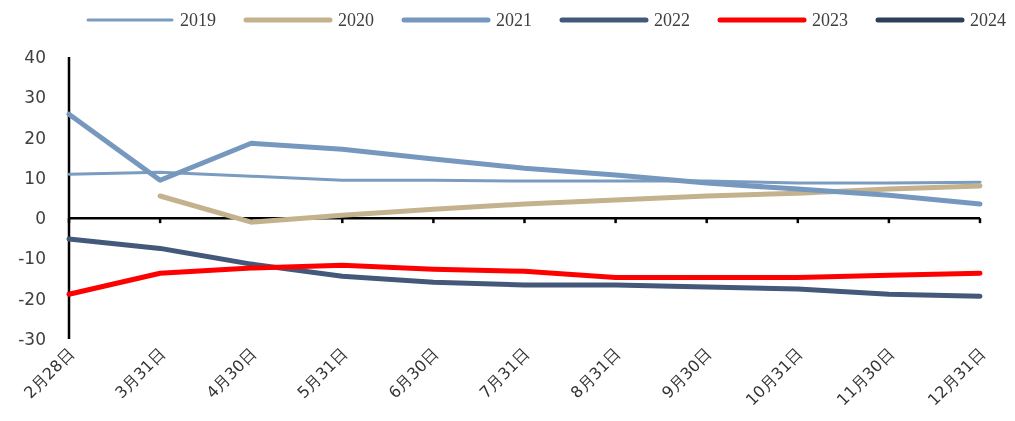 Image resolution: width=1015 pixels, height=421 pixels. What do you see at coordinates (198, 20) in the screenshot?
I see `legend-label: 2019` at bounding box center [198, 20].